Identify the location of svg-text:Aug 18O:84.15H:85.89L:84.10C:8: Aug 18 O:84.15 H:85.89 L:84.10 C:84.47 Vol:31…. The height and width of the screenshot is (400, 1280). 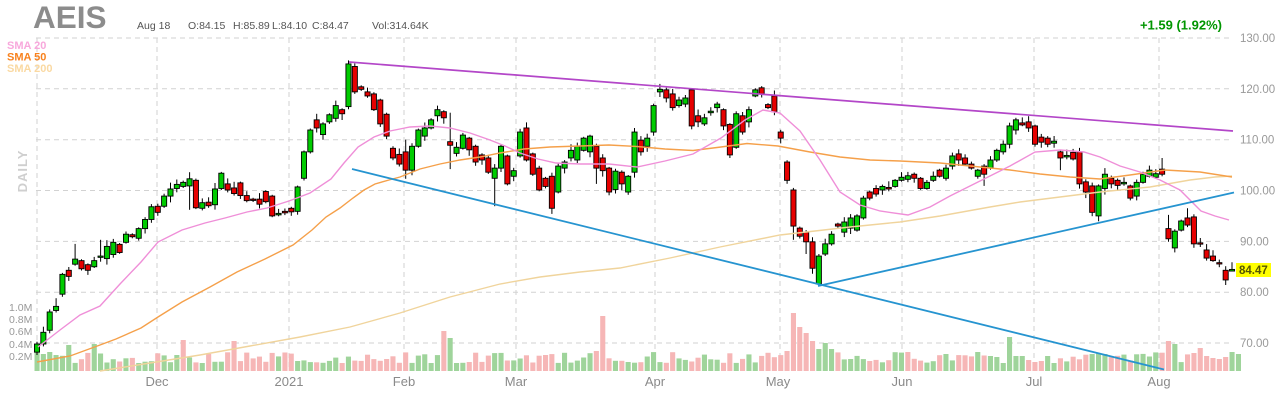
(283, 26).